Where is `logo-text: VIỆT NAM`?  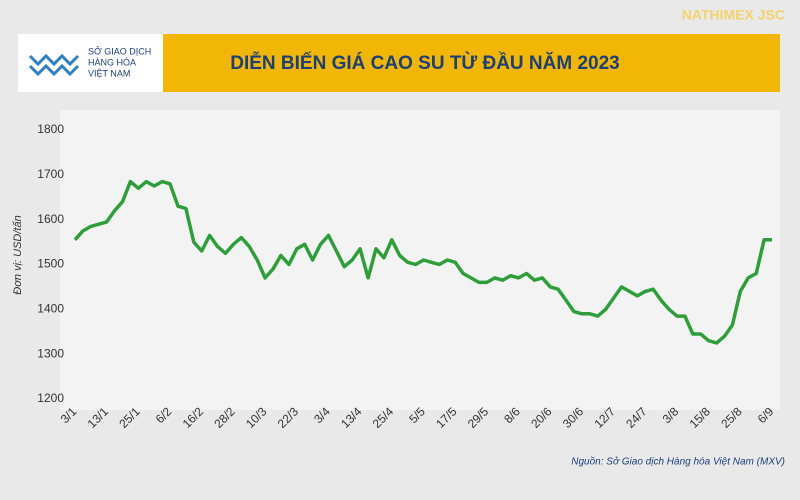
logo-text: VIỆT NAM is located at coordinates (109, 73).